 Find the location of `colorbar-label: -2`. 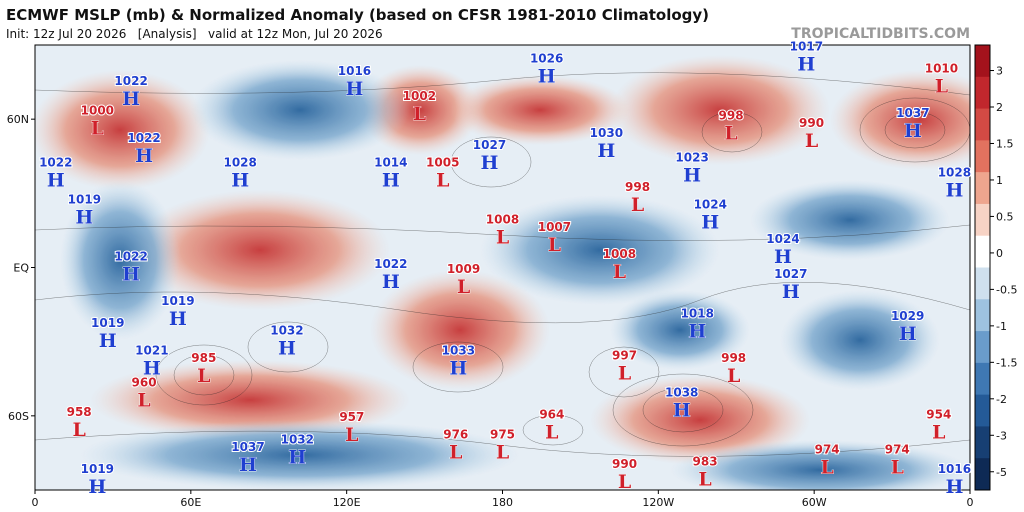

colorbar-label: -2 is located at coordinates (1001, 399).